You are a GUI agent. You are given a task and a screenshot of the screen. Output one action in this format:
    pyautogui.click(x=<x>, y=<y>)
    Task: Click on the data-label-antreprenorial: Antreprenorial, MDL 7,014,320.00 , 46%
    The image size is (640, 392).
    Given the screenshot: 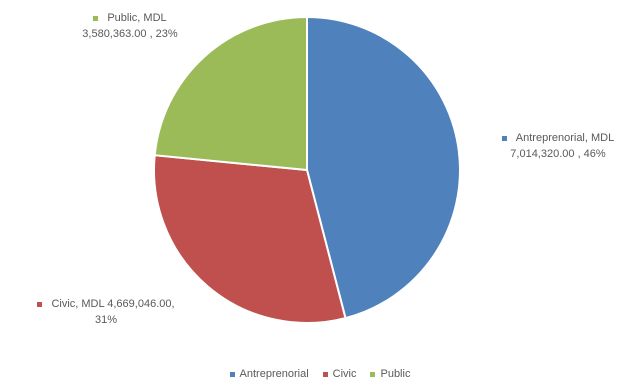 What is the action you would take?
    pyautogui.click(x=558, y=146)
    